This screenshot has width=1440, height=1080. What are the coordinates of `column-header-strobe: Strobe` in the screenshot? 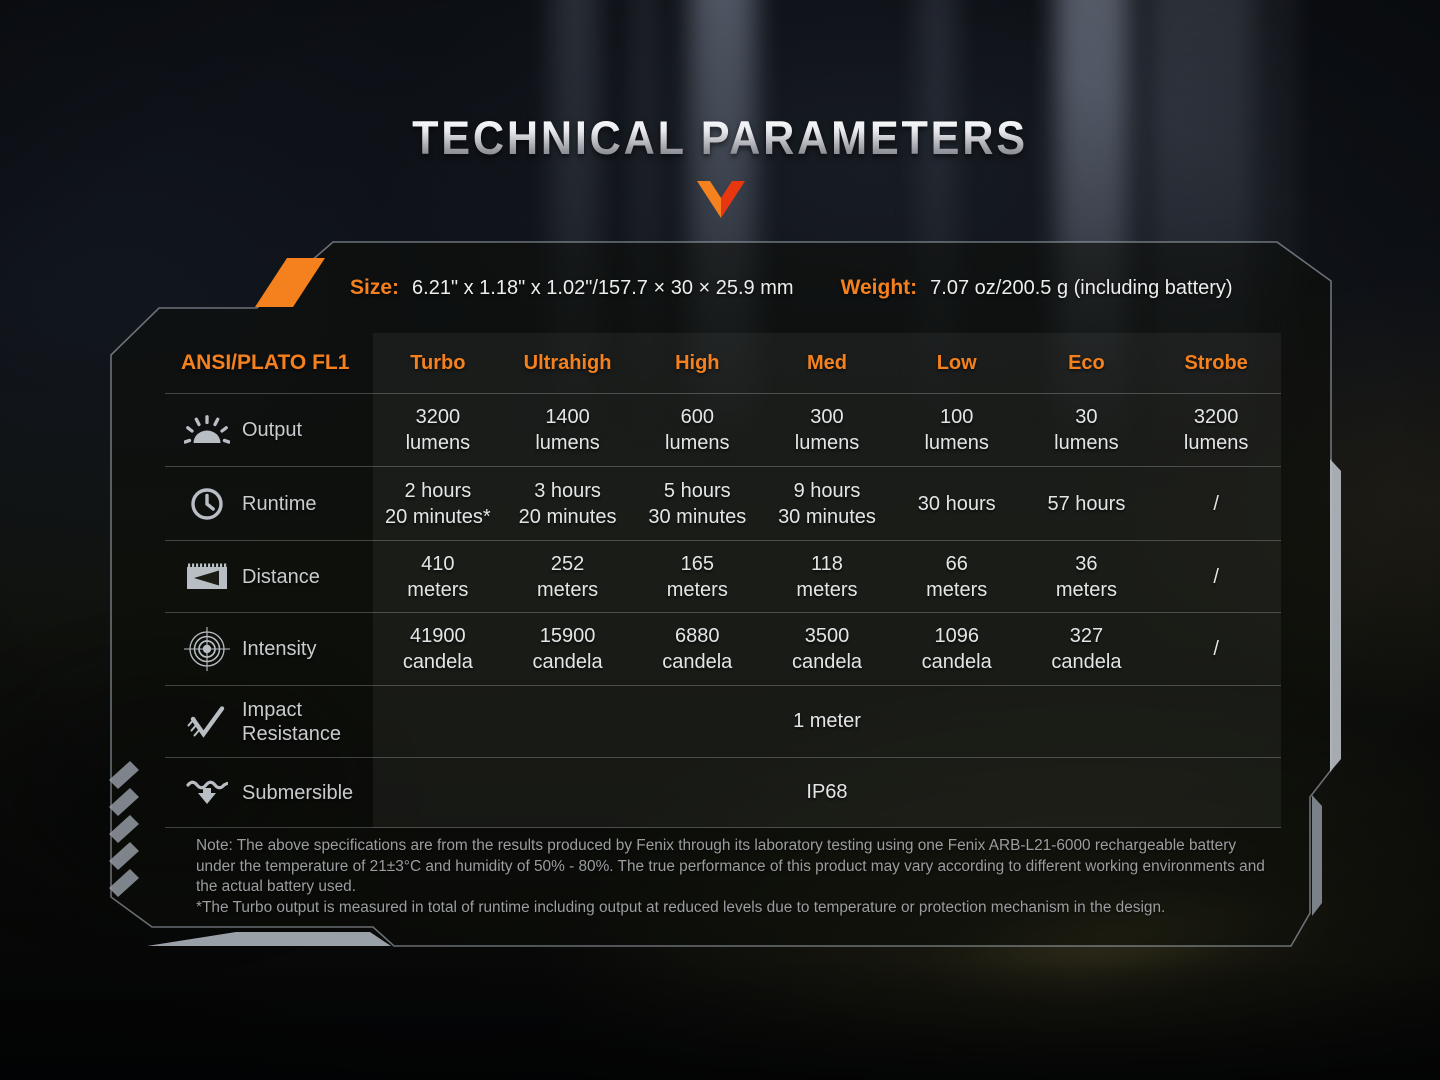 It's located at (1216, 362).